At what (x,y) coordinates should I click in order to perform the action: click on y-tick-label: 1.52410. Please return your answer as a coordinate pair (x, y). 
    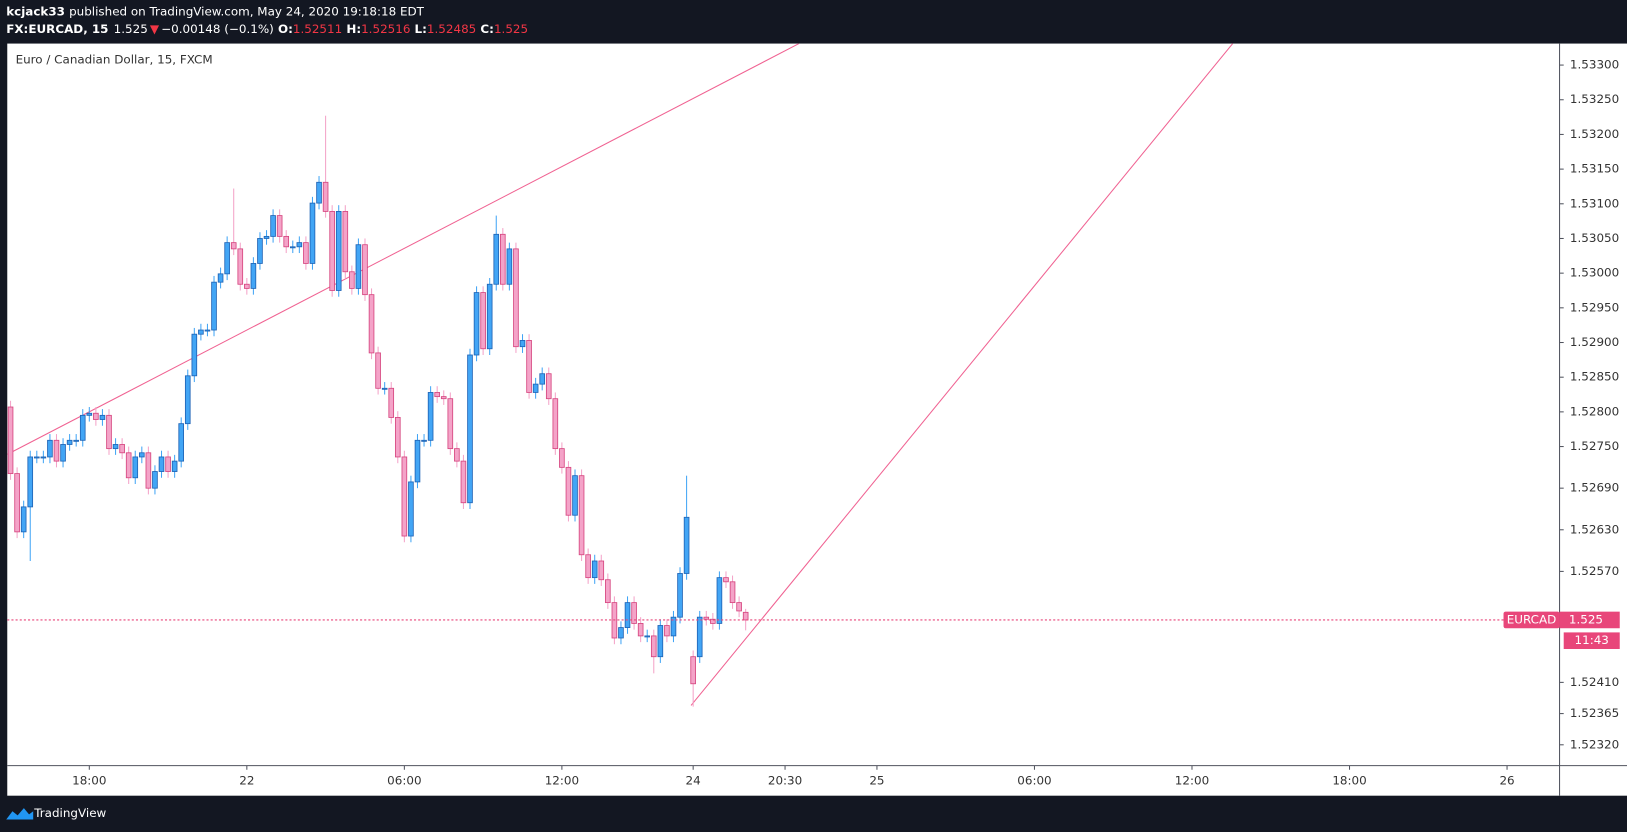
    Looking at the image, I should click on (1594, 682).